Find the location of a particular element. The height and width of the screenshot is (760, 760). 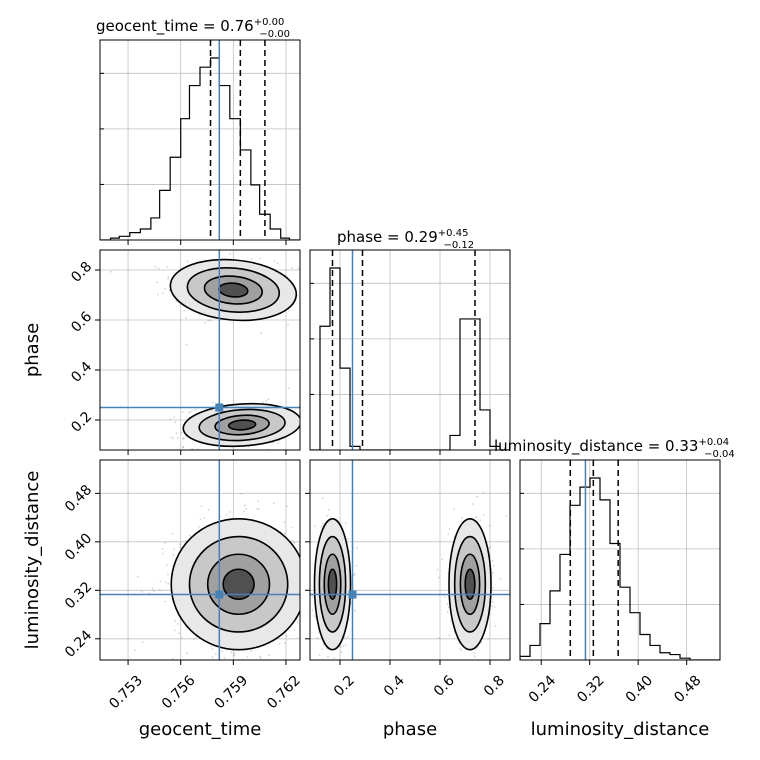

x-tick-label: 0.24 is located at coordinates (542, 689).